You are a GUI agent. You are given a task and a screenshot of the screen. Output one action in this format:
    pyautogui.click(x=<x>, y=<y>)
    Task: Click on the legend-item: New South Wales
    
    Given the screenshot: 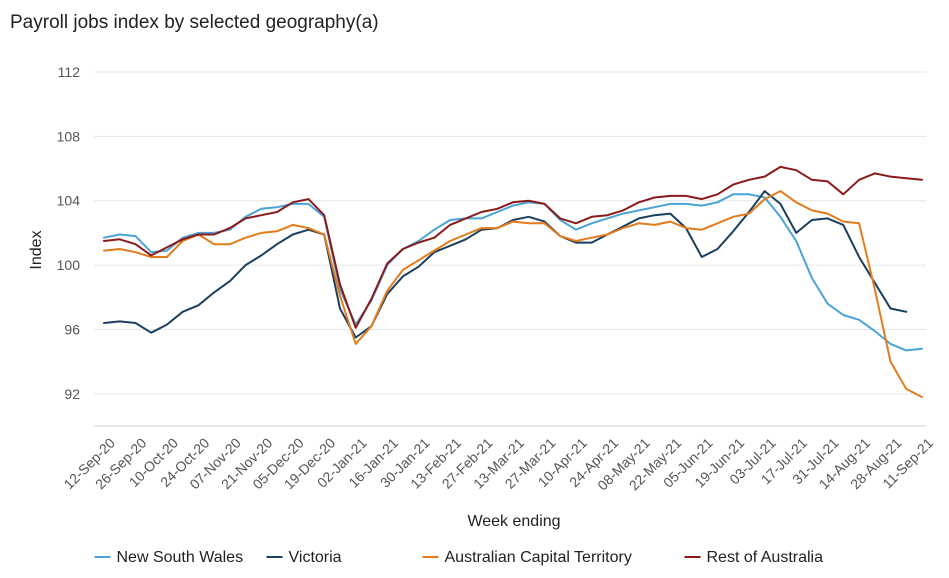 What is the action you would take?
    pyautogui.click(x=169, y=557)
    